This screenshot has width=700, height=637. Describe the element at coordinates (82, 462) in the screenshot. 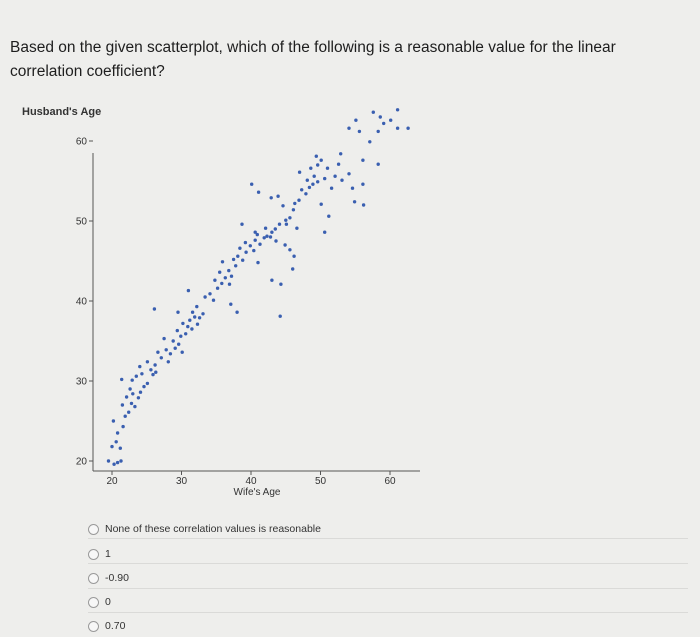

I see `y-tick-label: 20` at that location.